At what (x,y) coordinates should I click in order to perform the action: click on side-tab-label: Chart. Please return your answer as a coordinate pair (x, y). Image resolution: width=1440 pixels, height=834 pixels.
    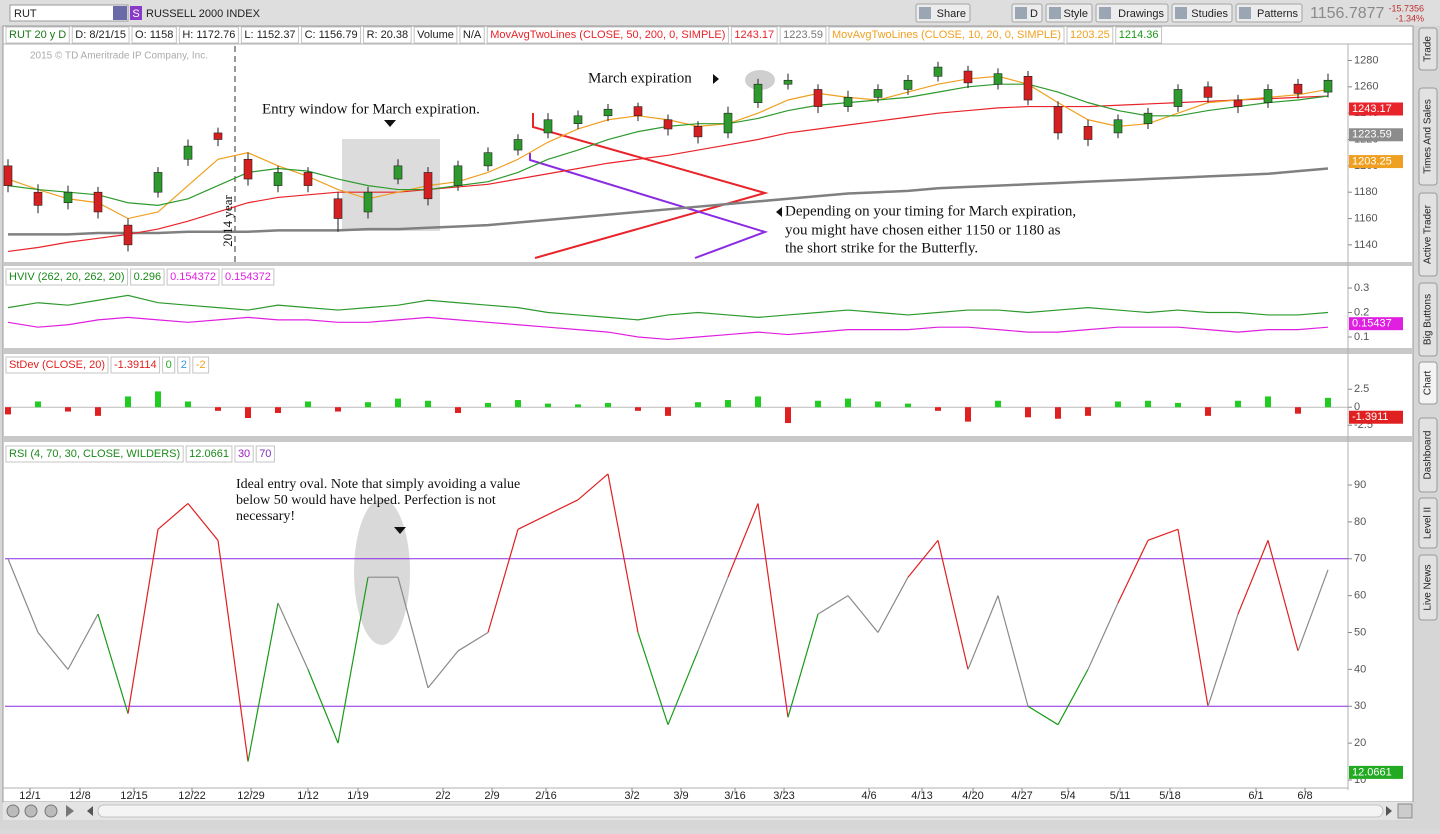
    Looking at the image, I should click on (1428, 383).